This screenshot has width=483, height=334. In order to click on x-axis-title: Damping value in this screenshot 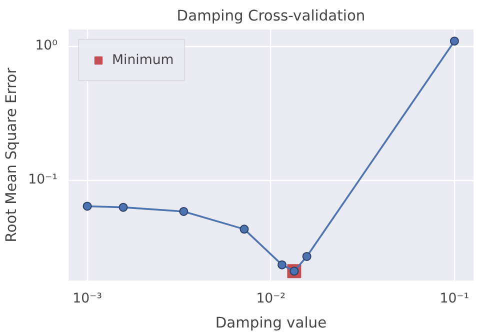, I will do `click(271, 323)`.